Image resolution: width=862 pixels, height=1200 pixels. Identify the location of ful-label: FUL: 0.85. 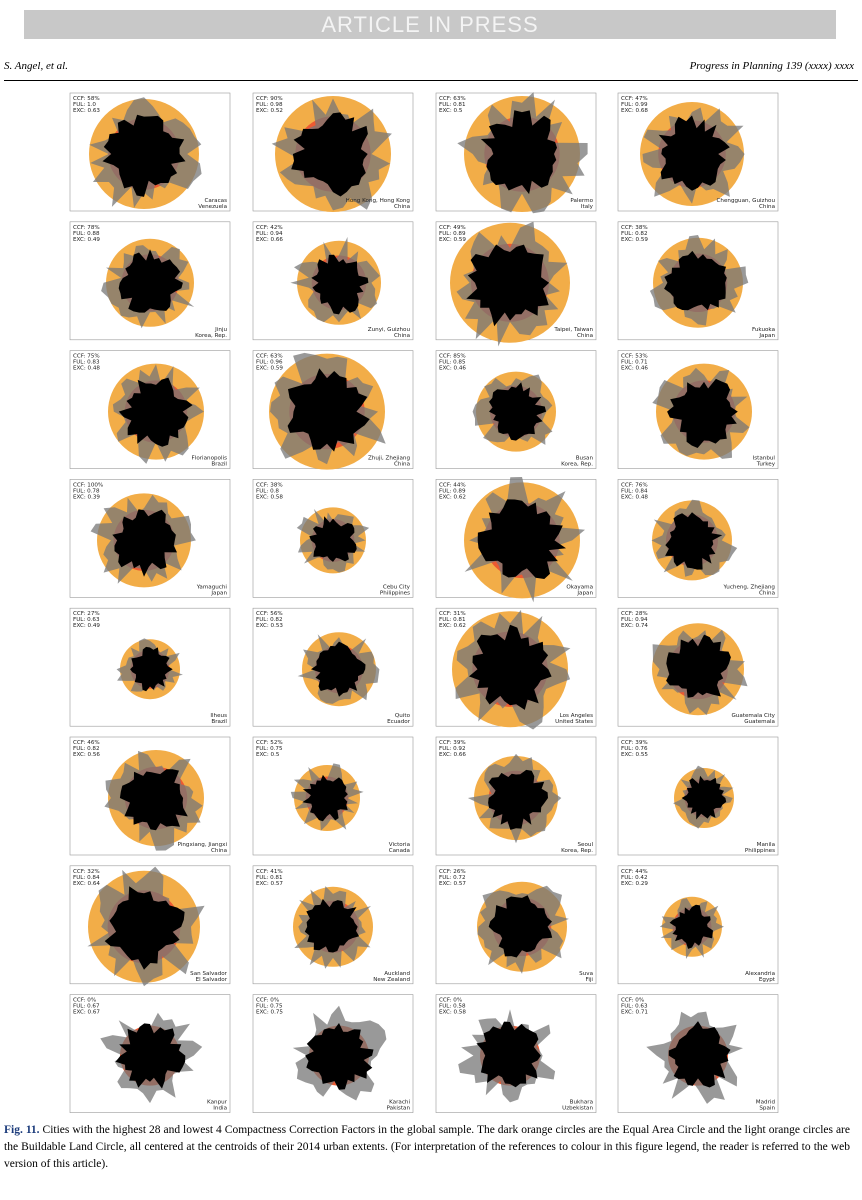
(452, 363).